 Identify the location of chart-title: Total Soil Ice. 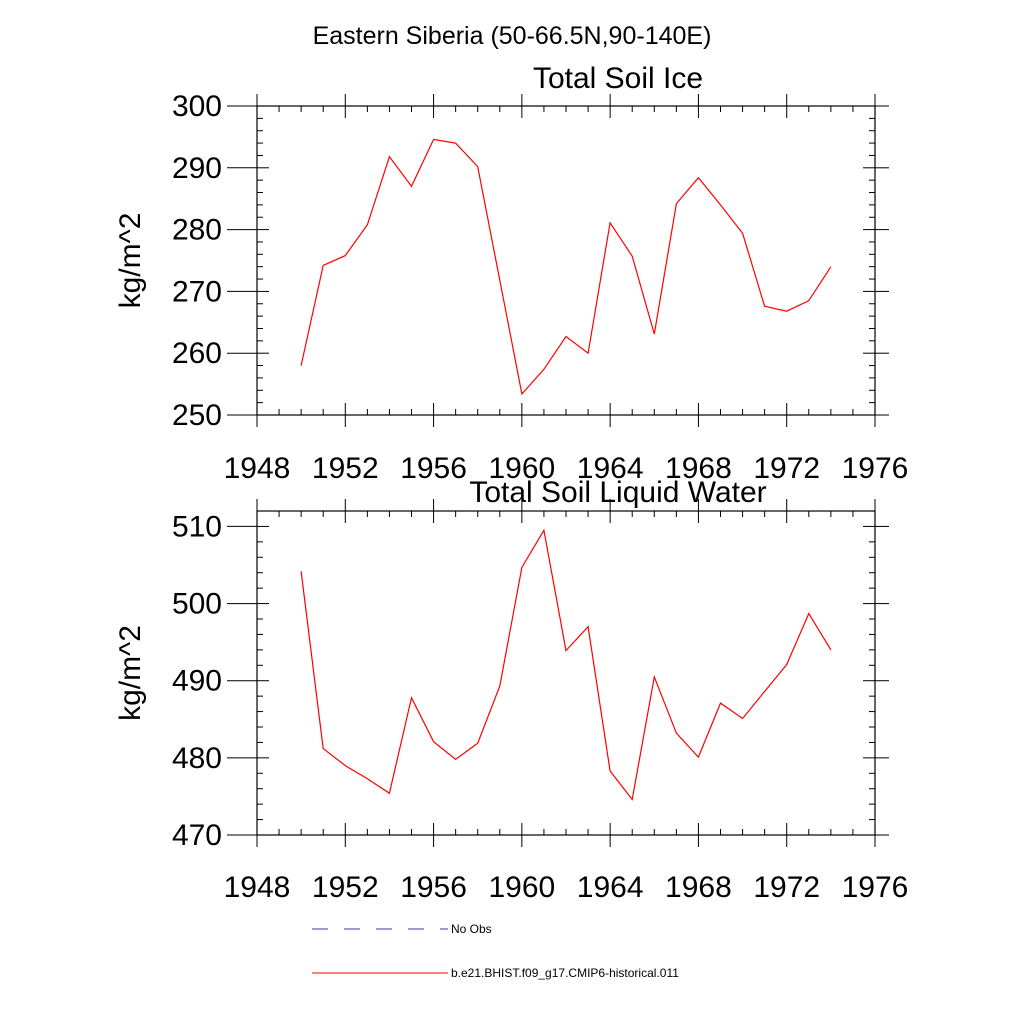
(618, 78).